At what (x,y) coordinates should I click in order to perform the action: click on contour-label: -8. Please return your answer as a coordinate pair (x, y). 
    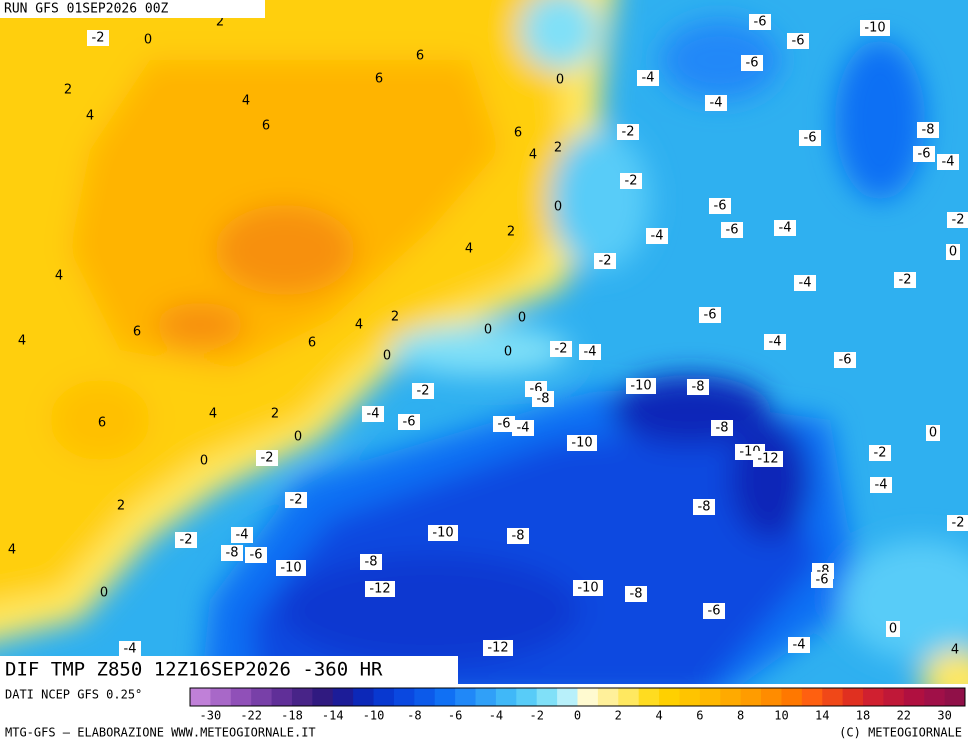
    Looking at the image, I should click on (704, 507).